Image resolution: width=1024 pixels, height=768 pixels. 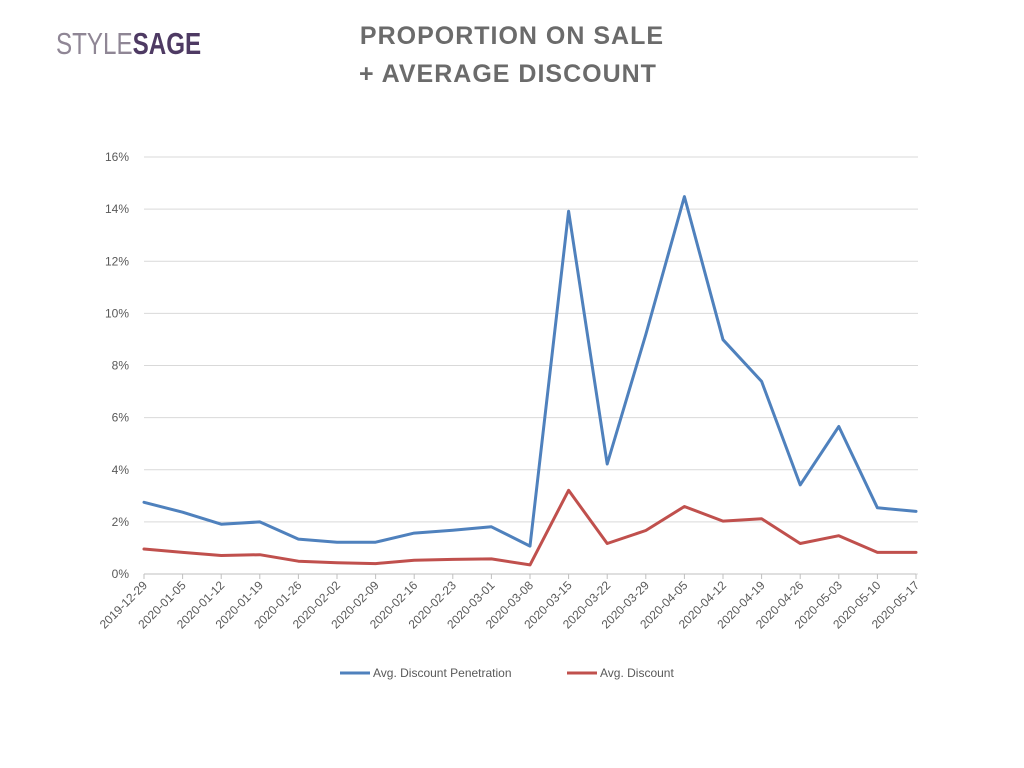 What do you see at coordinates (121, 470) in the screenshot?
I see `y-tick-label: 4%` at bounding box center [121, 470].